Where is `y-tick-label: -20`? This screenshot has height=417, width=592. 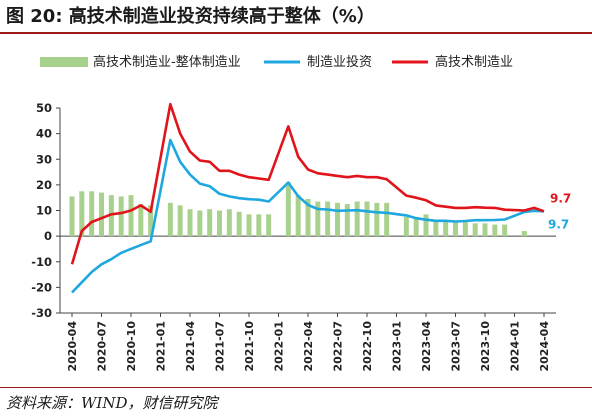
y-tick-label: -20 is located at coordinates (41, 287).